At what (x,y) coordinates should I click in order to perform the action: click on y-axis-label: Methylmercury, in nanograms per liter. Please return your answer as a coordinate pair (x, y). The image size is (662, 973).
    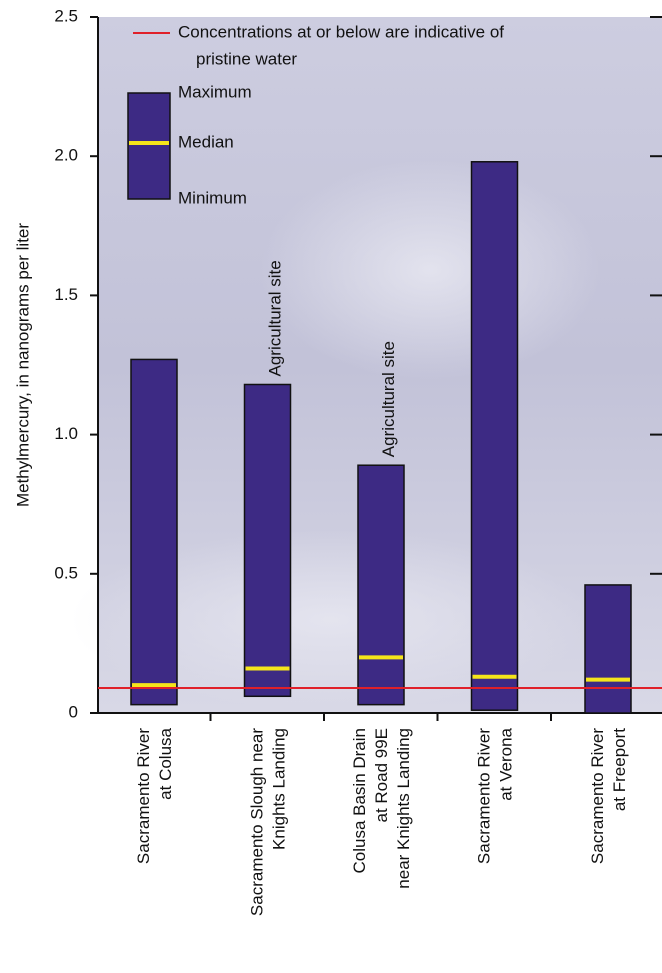
    Looking at the image, I should click on (22, 365).